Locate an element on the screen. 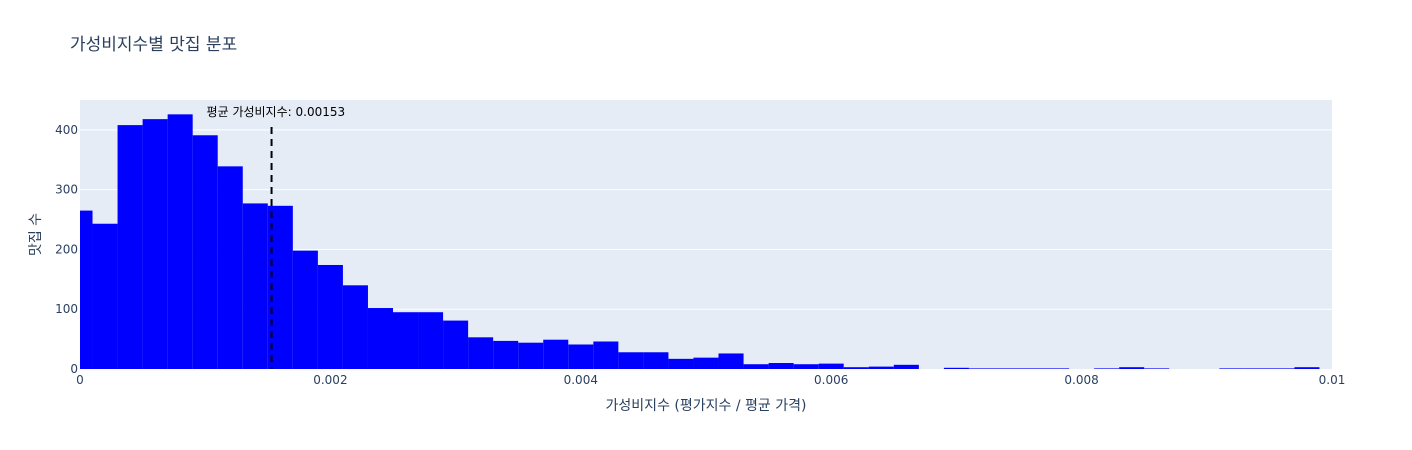  mean-annotation: 평균 가성비지수: 0.00153 is located at coordinates (276, 112).